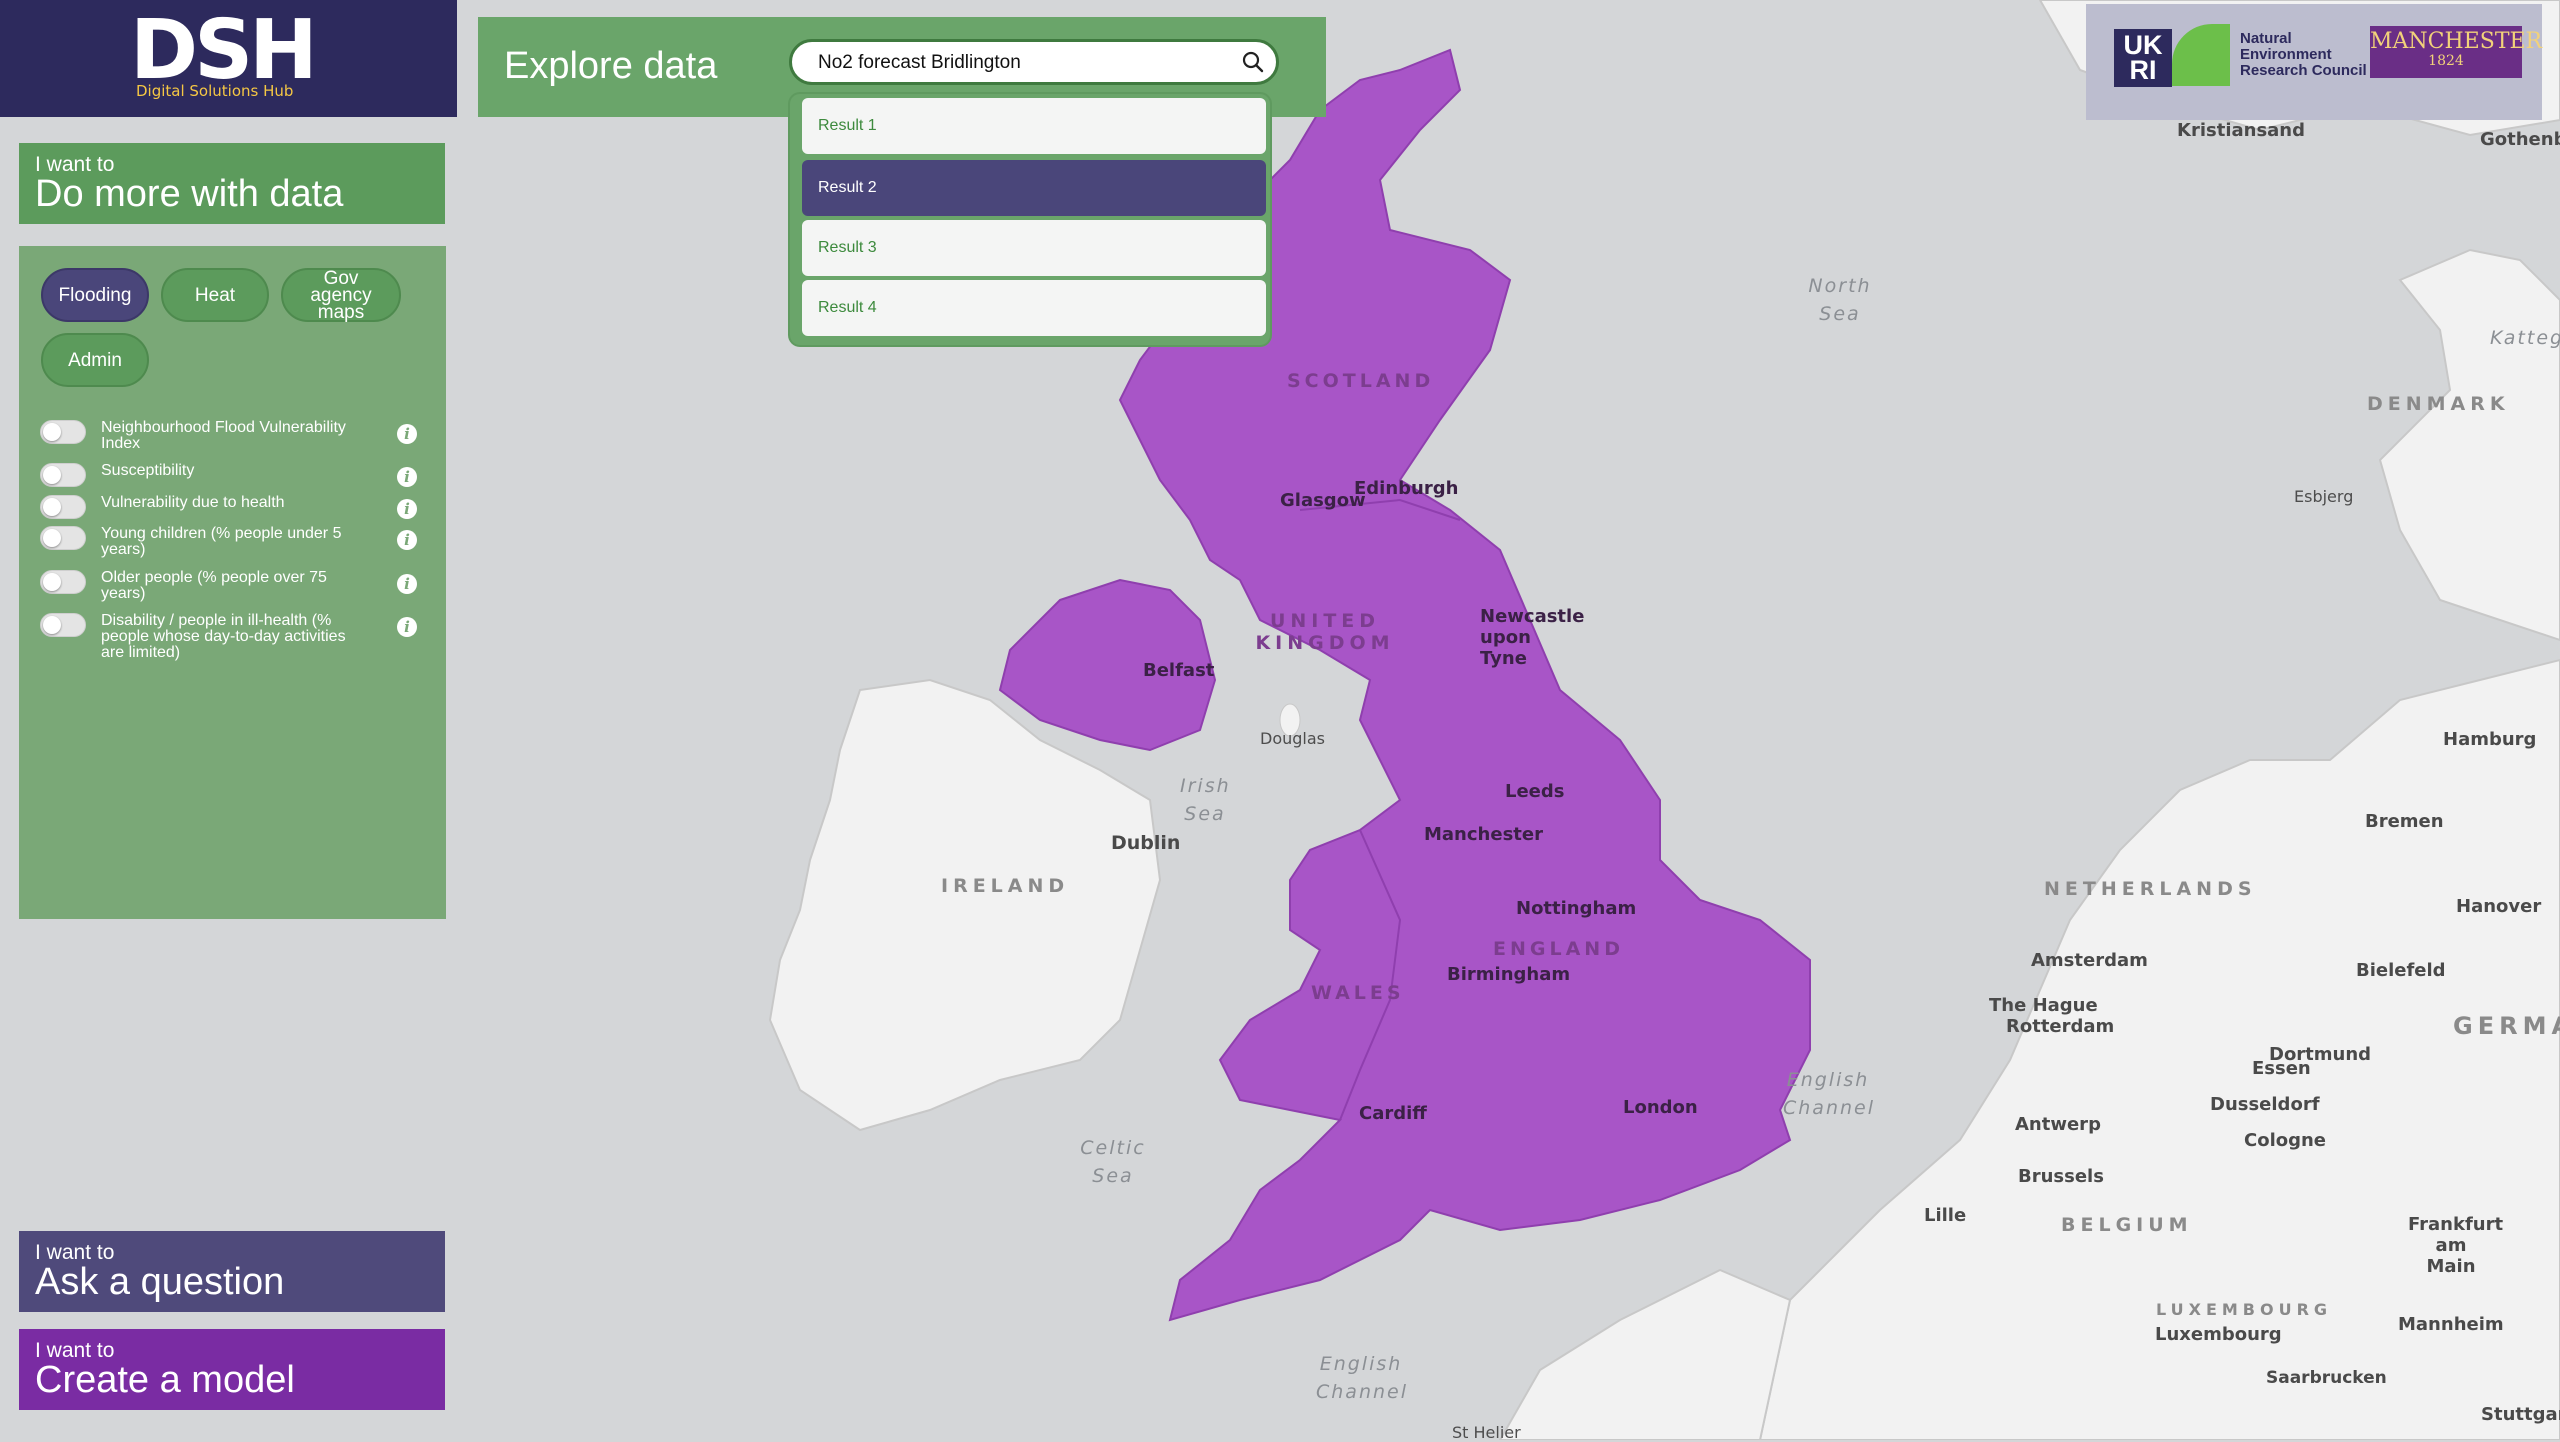  What do you see at coordinates (2469, 445) in the screenshot?
I see `denmark-landmass` at bounding box center [2469, 445].